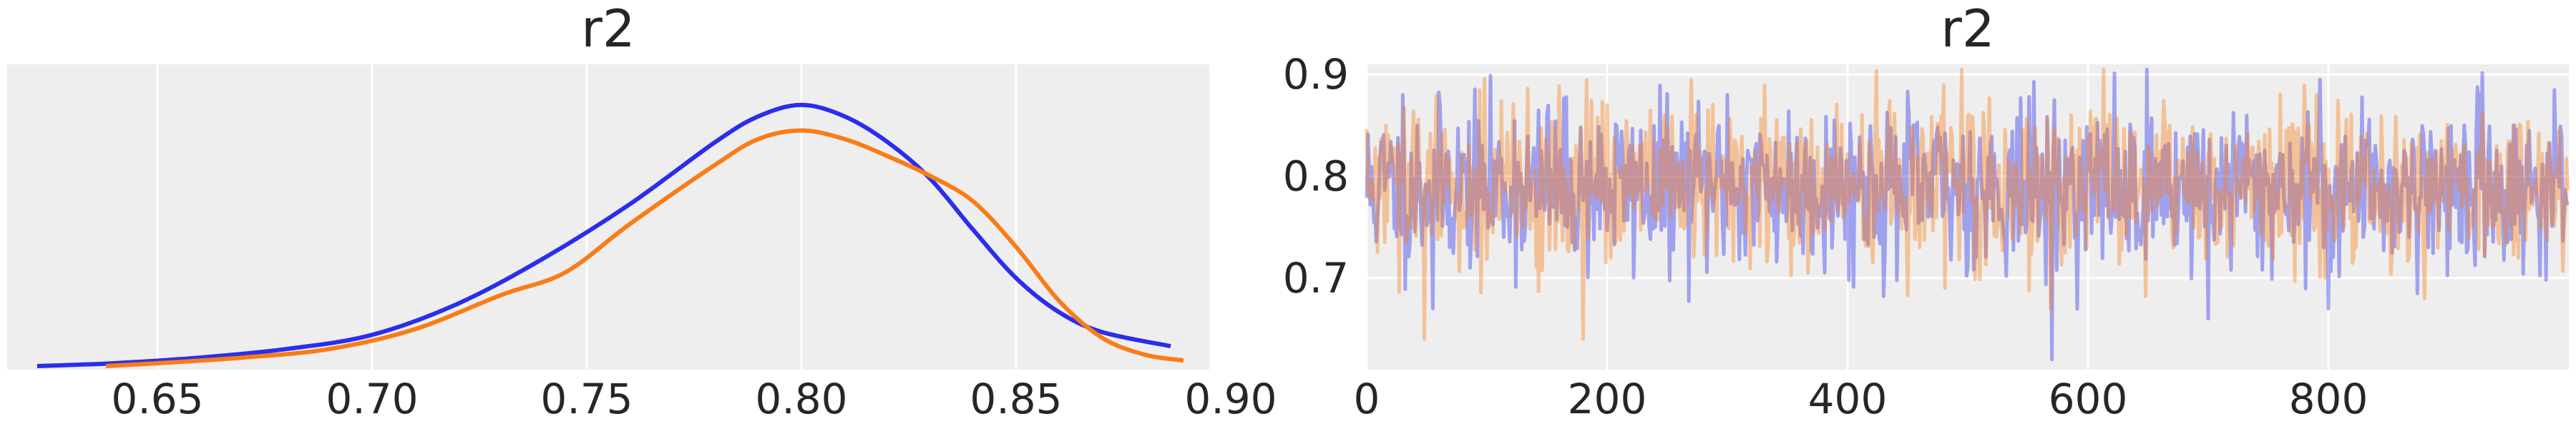 The height and width of the screenshot is (429, 2576). What do you see at coordinates (1967, 29) in the screenshot?
I see `trace-title: r2` at bounding box center [1967, 29].